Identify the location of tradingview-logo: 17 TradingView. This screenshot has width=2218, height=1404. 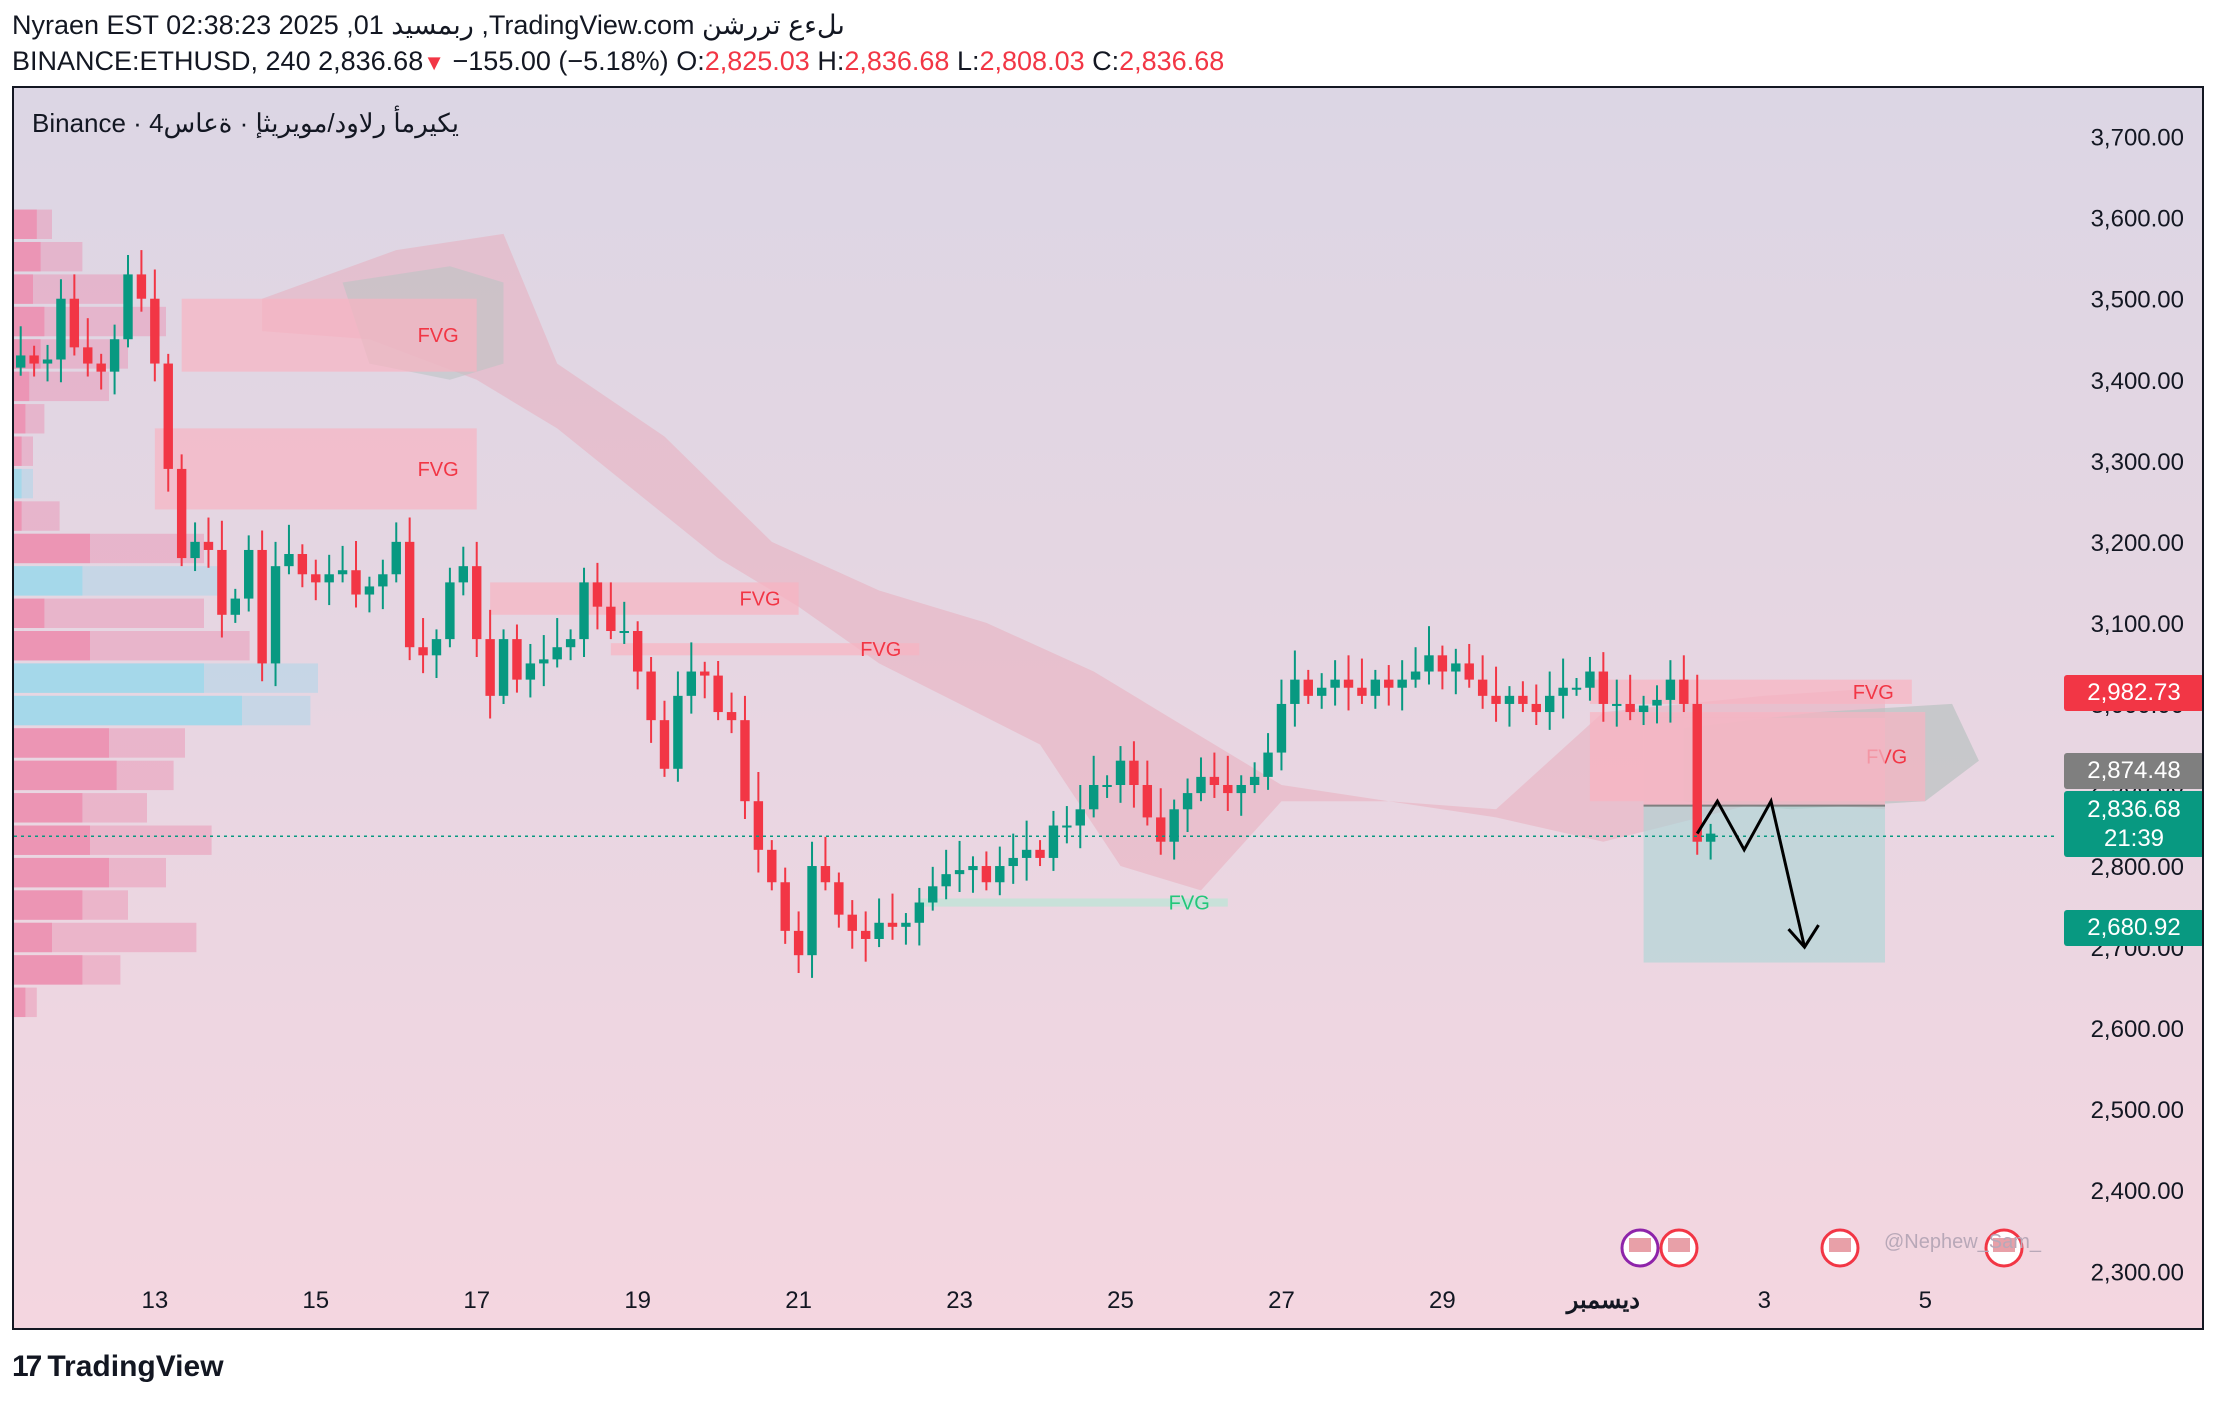
(118, 1367).